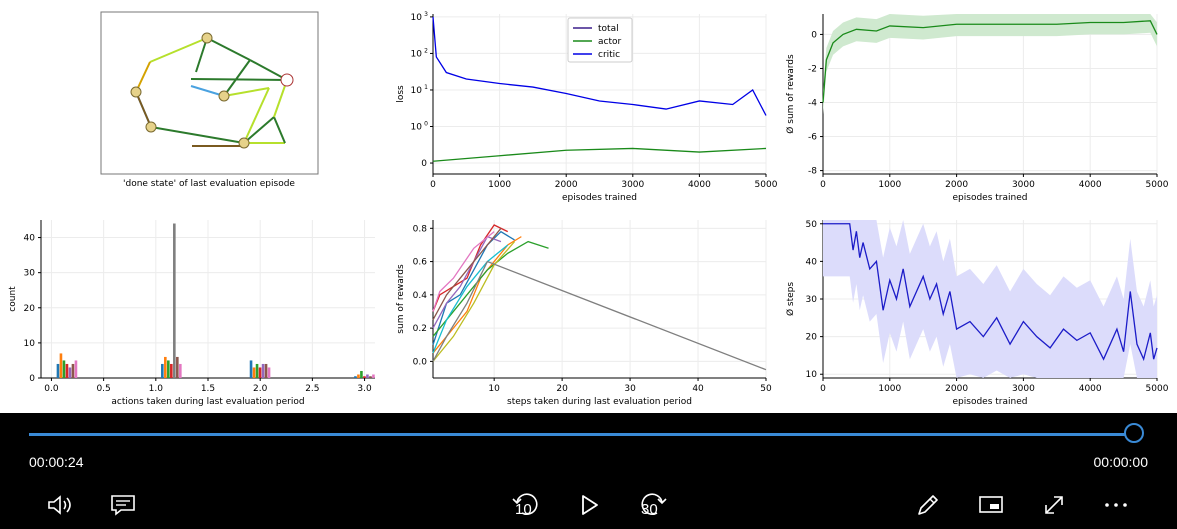  What do you see at coordinates (156, 389) in the screenshot?
I see `x-tick-label: 1.0` at bounding box center [156, 389].